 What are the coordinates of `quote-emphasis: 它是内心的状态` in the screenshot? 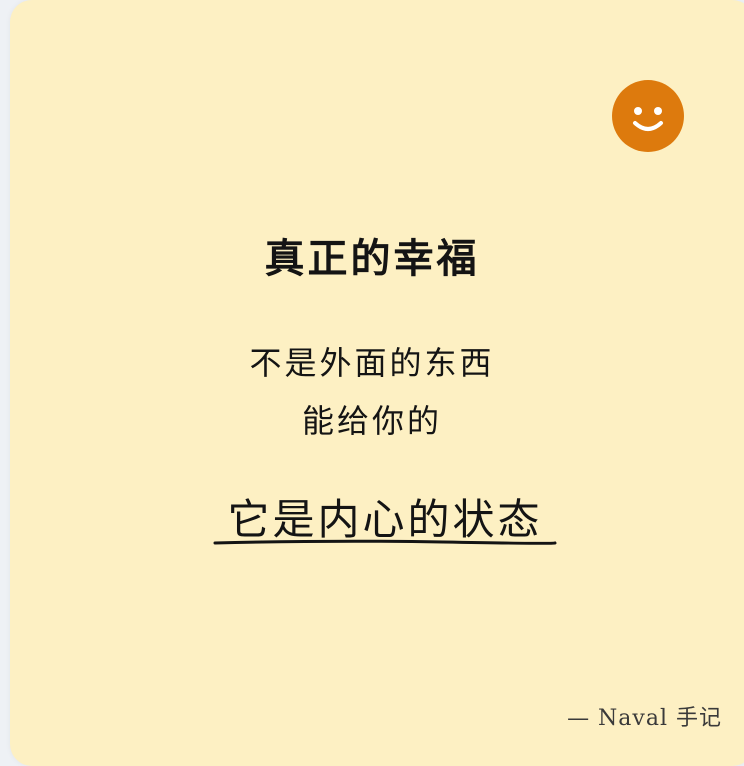 It's located at (385, 519).